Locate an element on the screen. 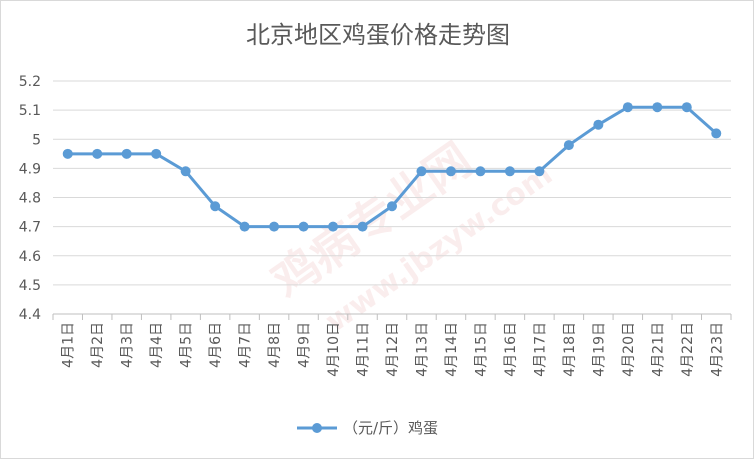 This screenshot has height=459, width=754. x-tick-label: 4月8日 is located at coordinates (275, 345).